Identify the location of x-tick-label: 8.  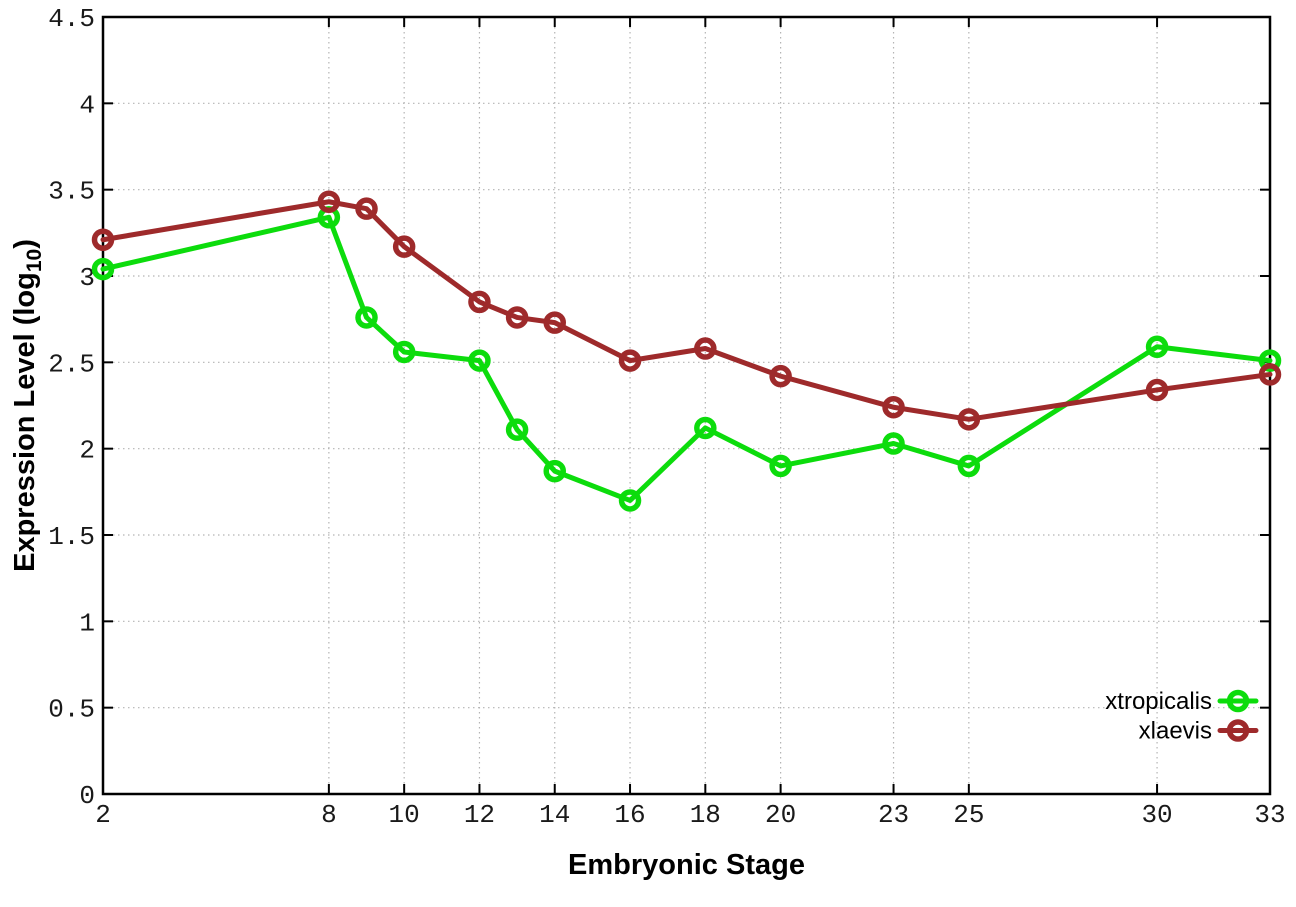
(329, 815).